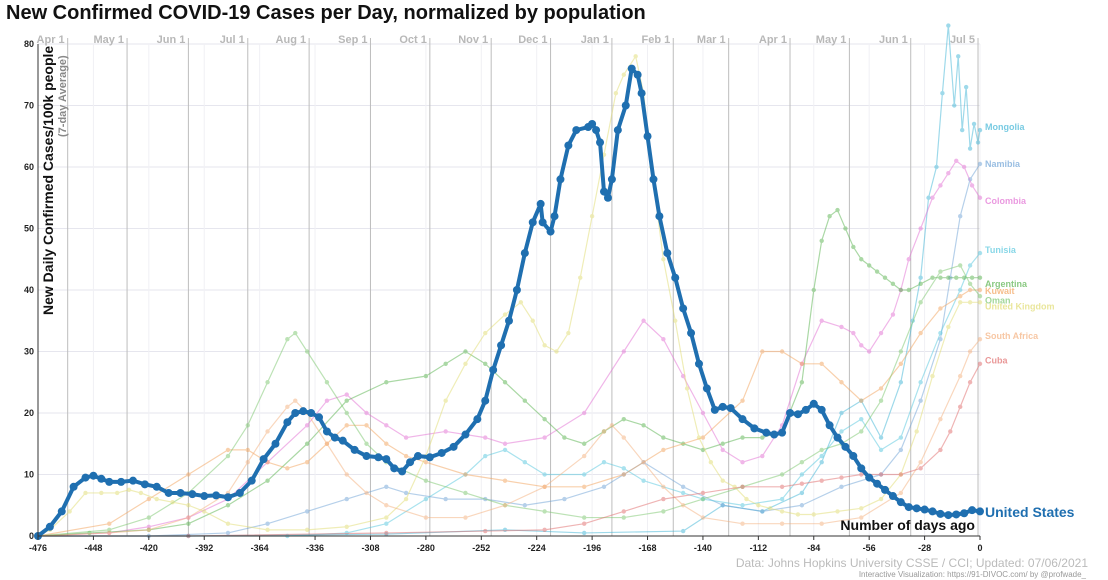  Describe the element at coordinates (204, 548) in the screenshot. I see `x-tick-label: -392` at that location.